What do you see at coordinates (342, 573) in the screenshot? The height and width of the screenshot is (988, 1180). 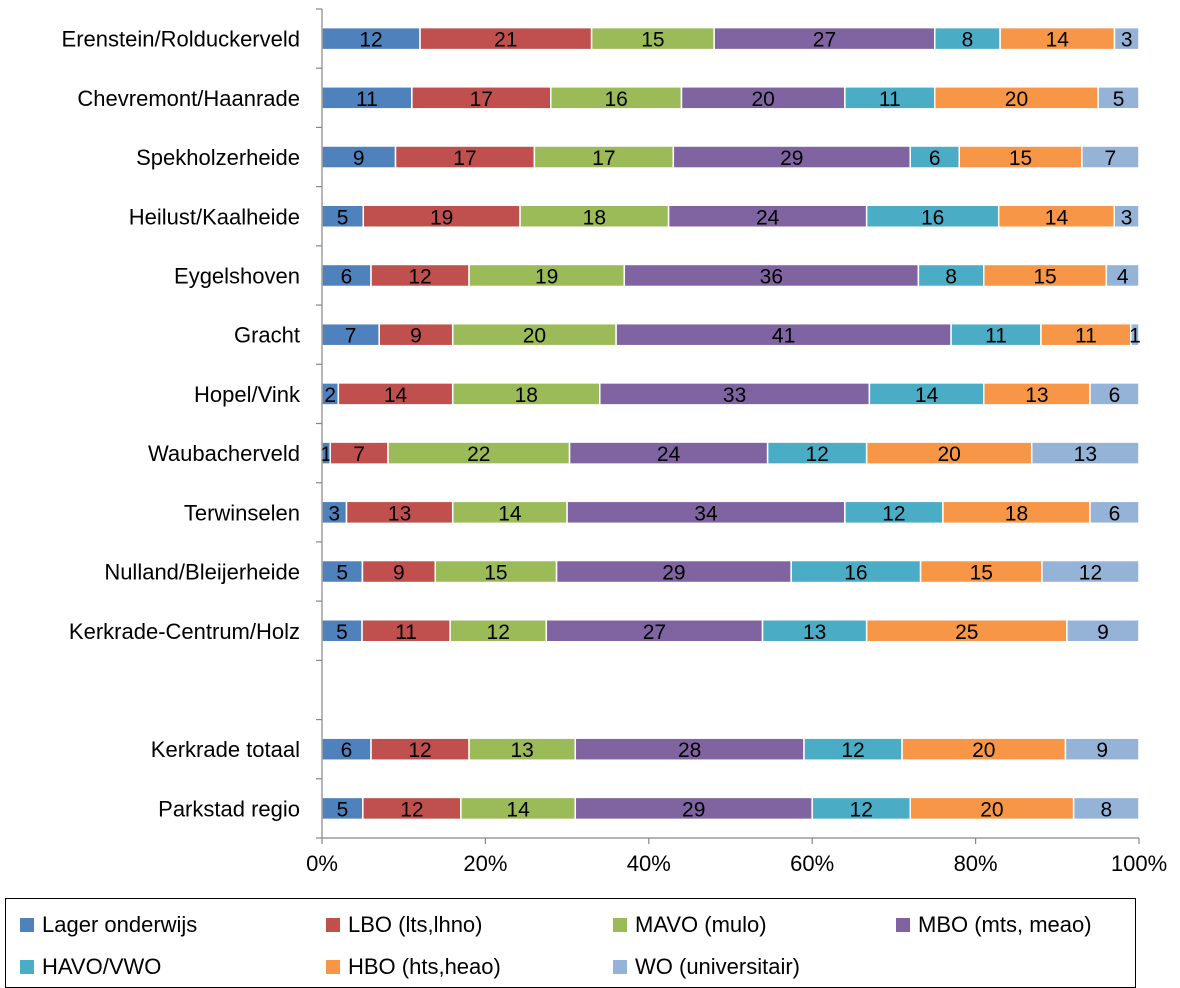 I see `data-label-lager-onderwijs-nulland-bleijerheide: 5` at bounding box center [342, 573].